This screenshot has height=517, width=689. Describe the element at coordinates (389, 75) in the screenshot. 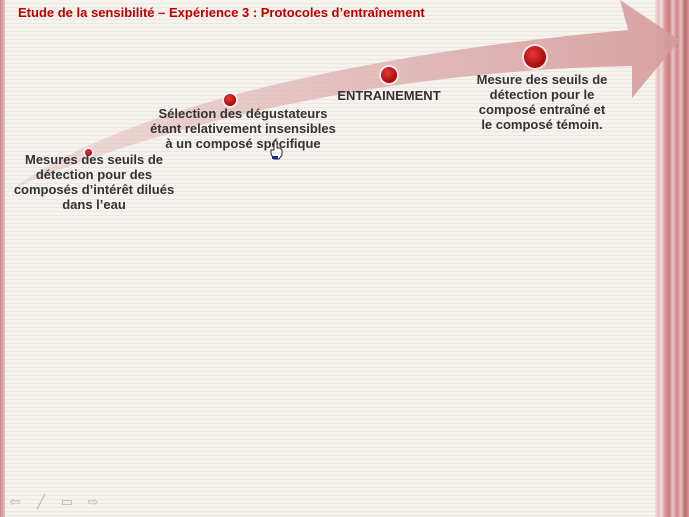

I see `step-3-dot` at that location.